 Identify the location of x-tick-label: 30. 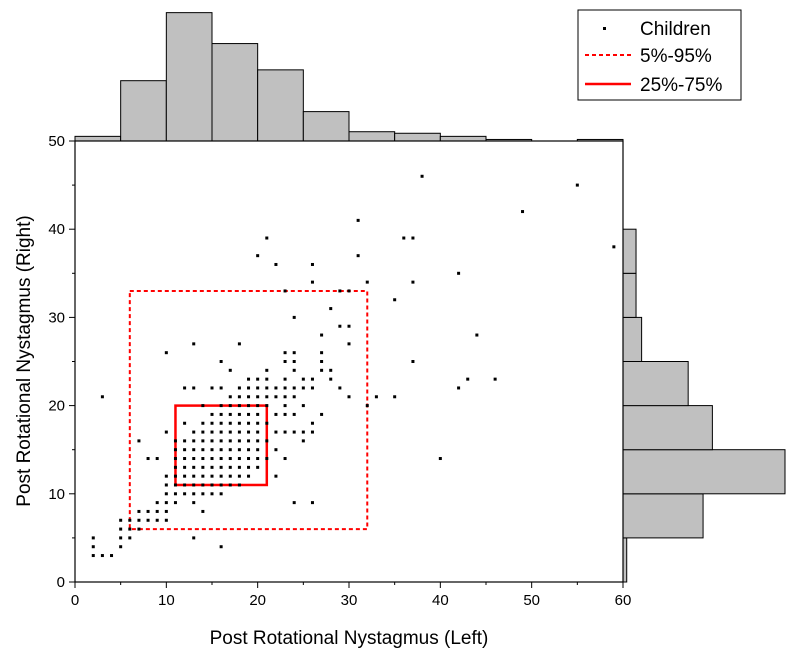
(349, 600).